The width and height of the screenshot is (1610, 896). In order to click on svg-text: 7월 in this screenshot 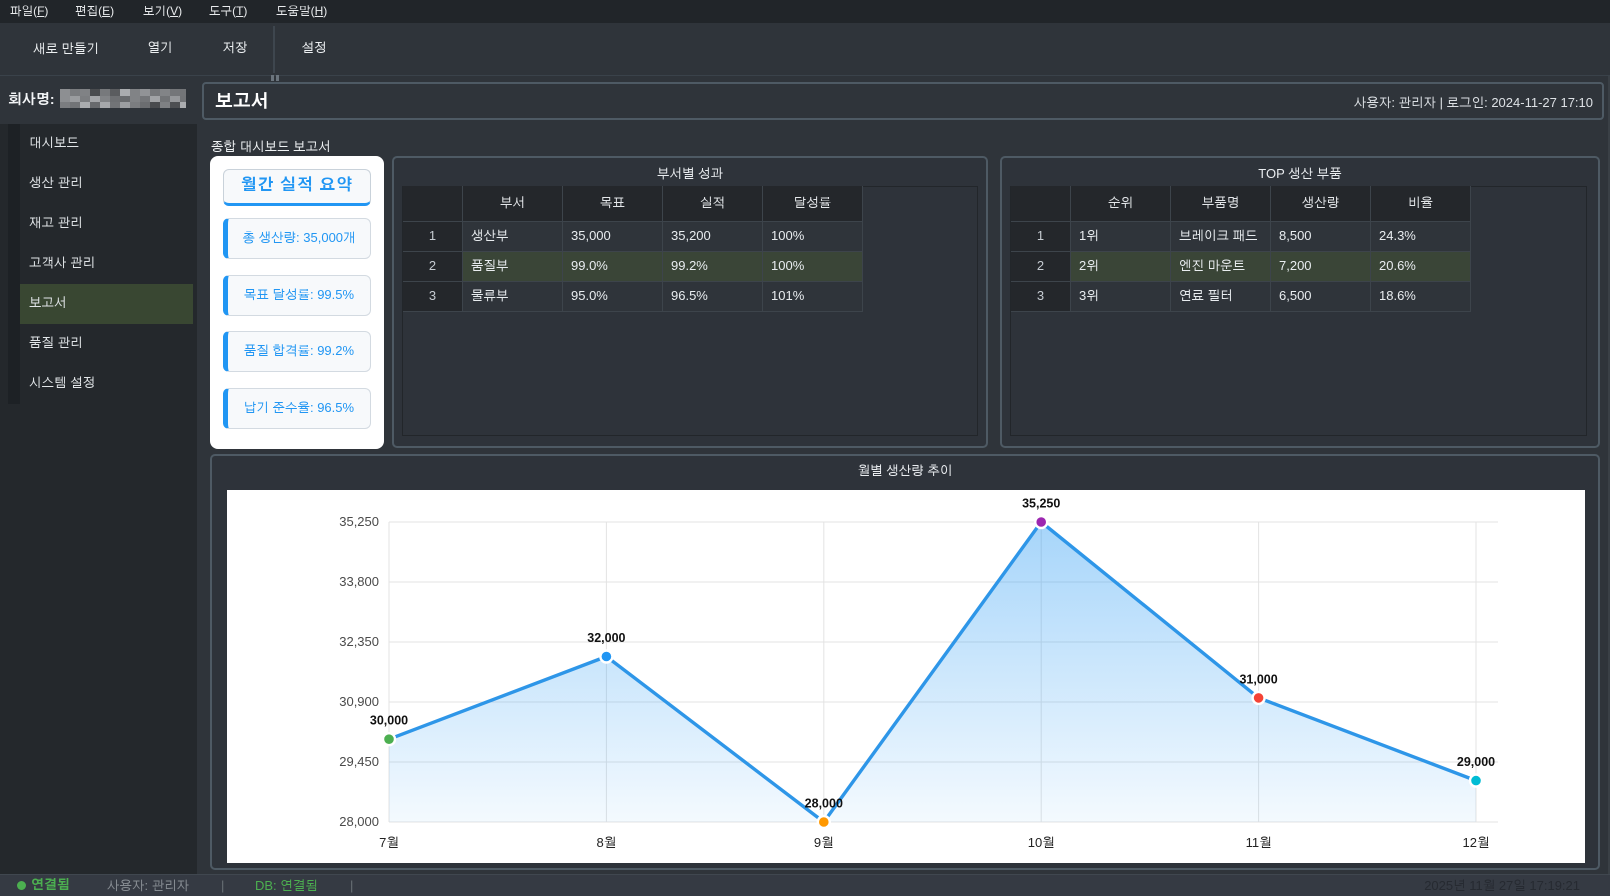, I will do `click(389, 843)`.